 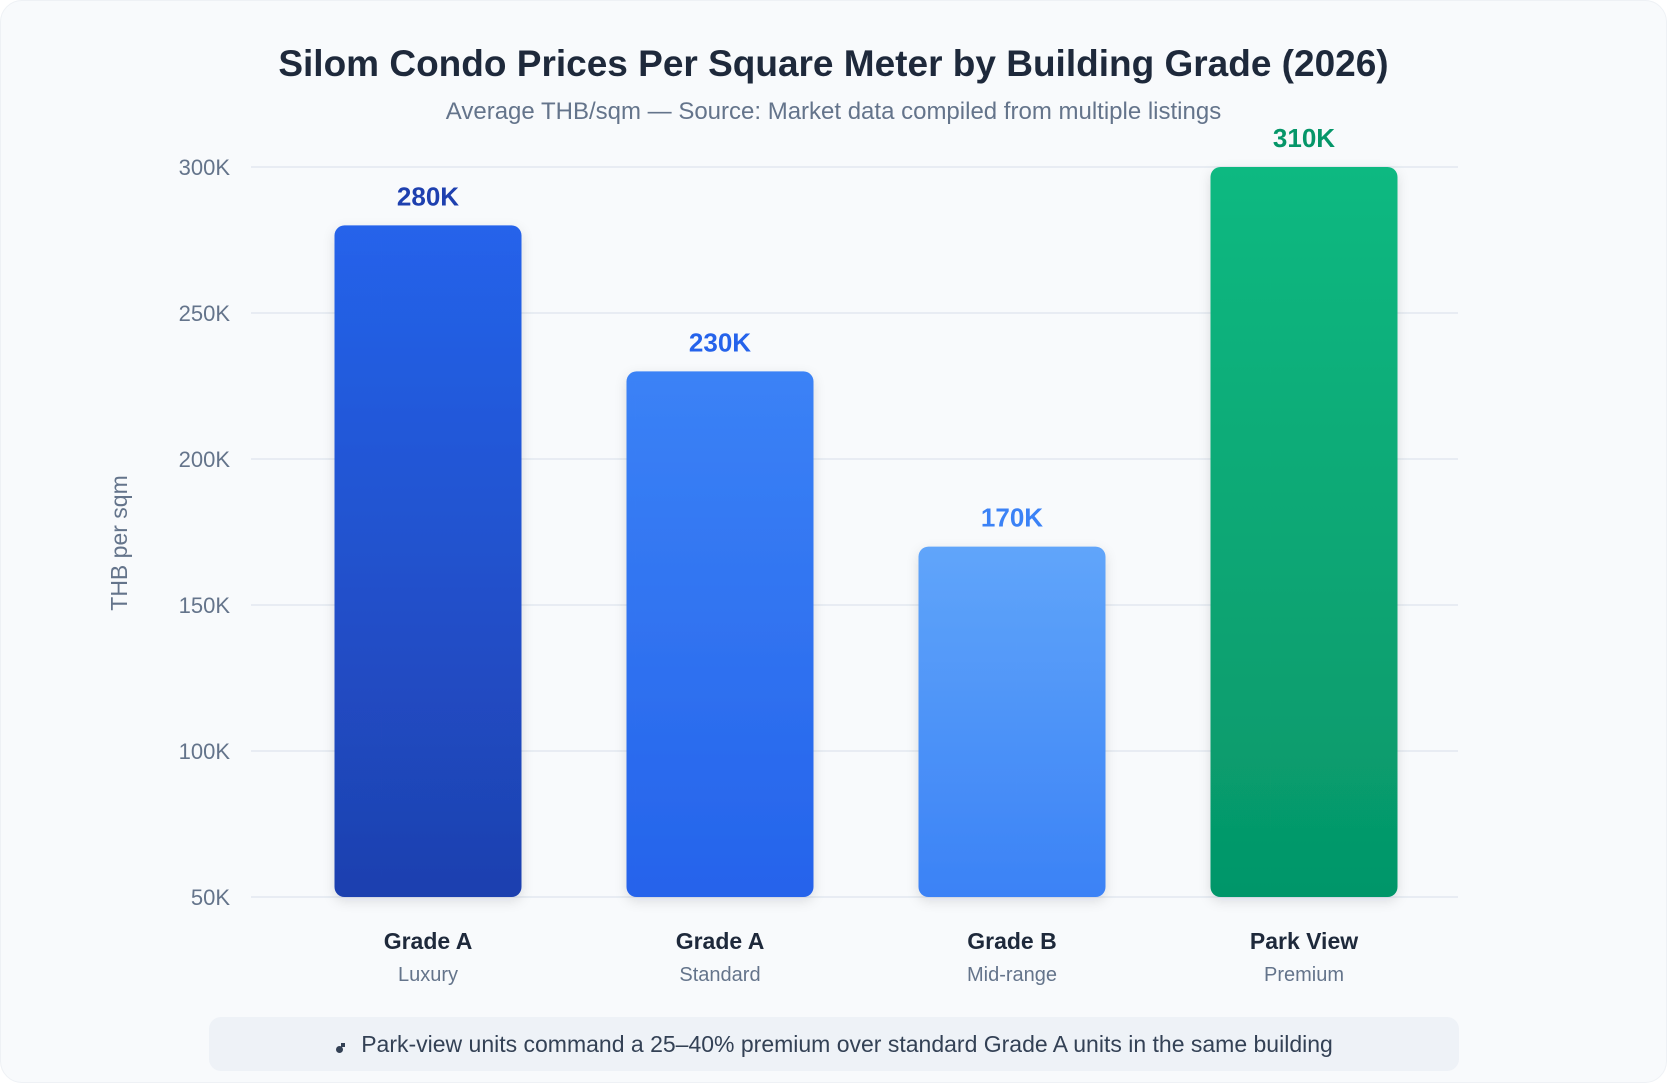 What do you see at coordinates (205, 313) in the screenshot?
I see `y-tick-label: 250K` at bounding box center [205, 313].